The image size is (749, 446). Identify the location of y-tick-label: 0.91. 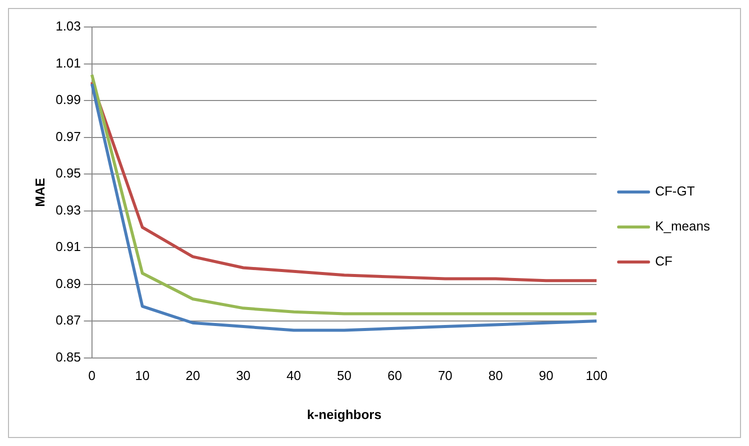
(68, 246).